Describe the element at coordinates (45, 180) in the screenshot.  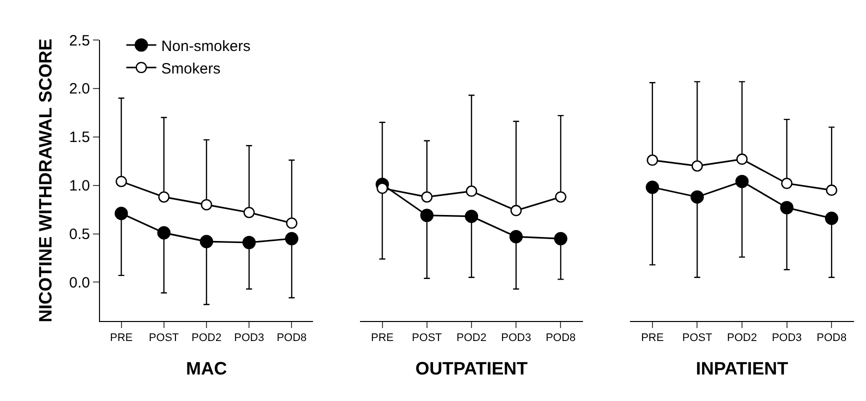
I see `y-axis-title: NICOTINE WITHDRAWAL SCORE` at that location.